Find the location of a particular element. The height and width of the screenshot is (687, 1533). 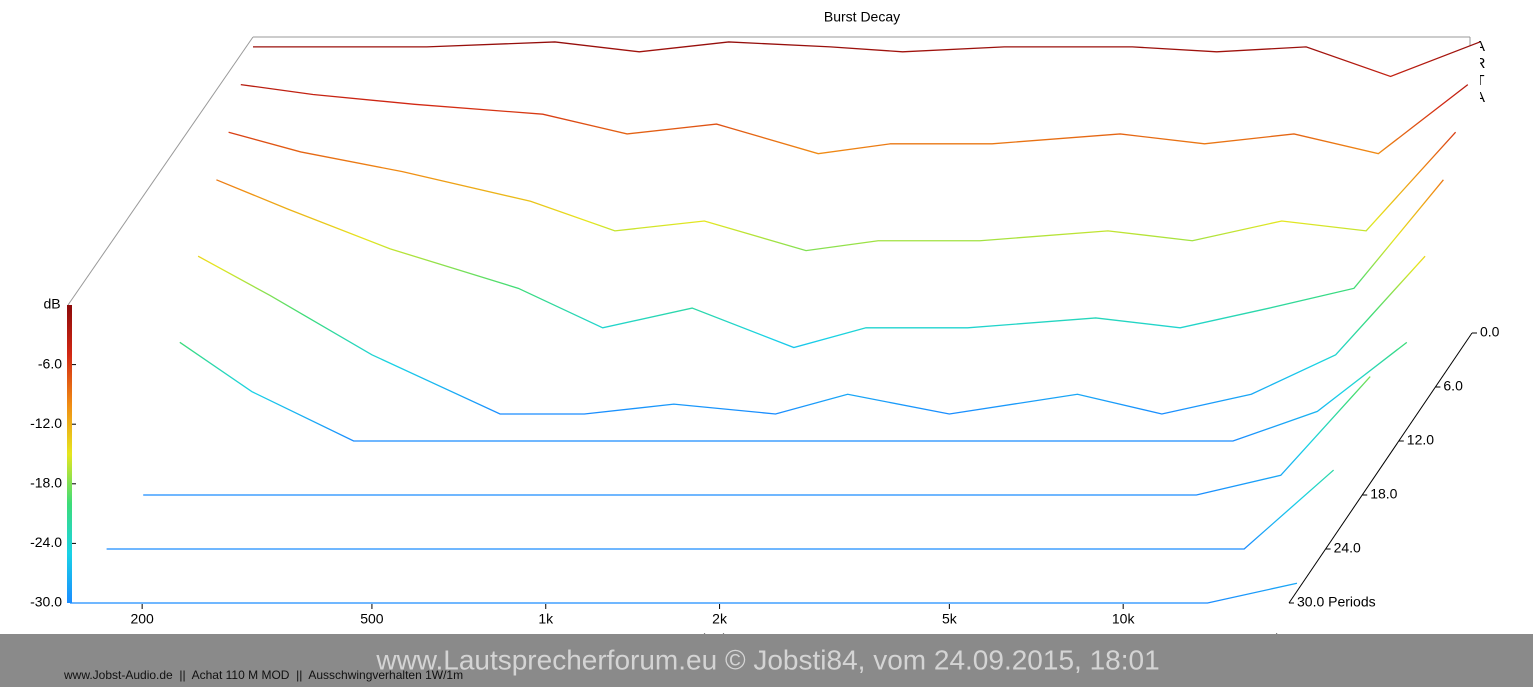

x-tick-label: 10k is located at coordinates (1124, 619).